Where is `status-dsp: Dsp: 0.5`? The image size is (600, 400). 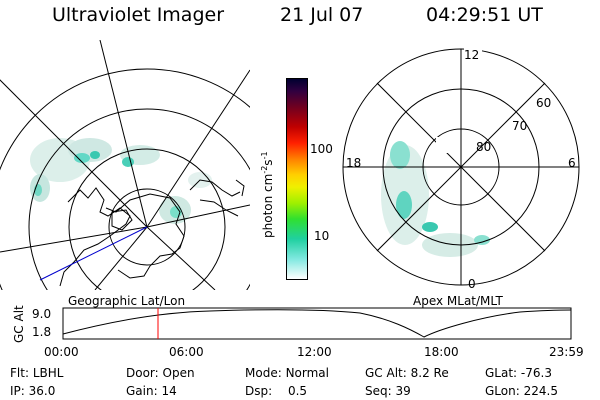 status-dsp: Dsp: 0.5 is located at coordinates (276, 391).